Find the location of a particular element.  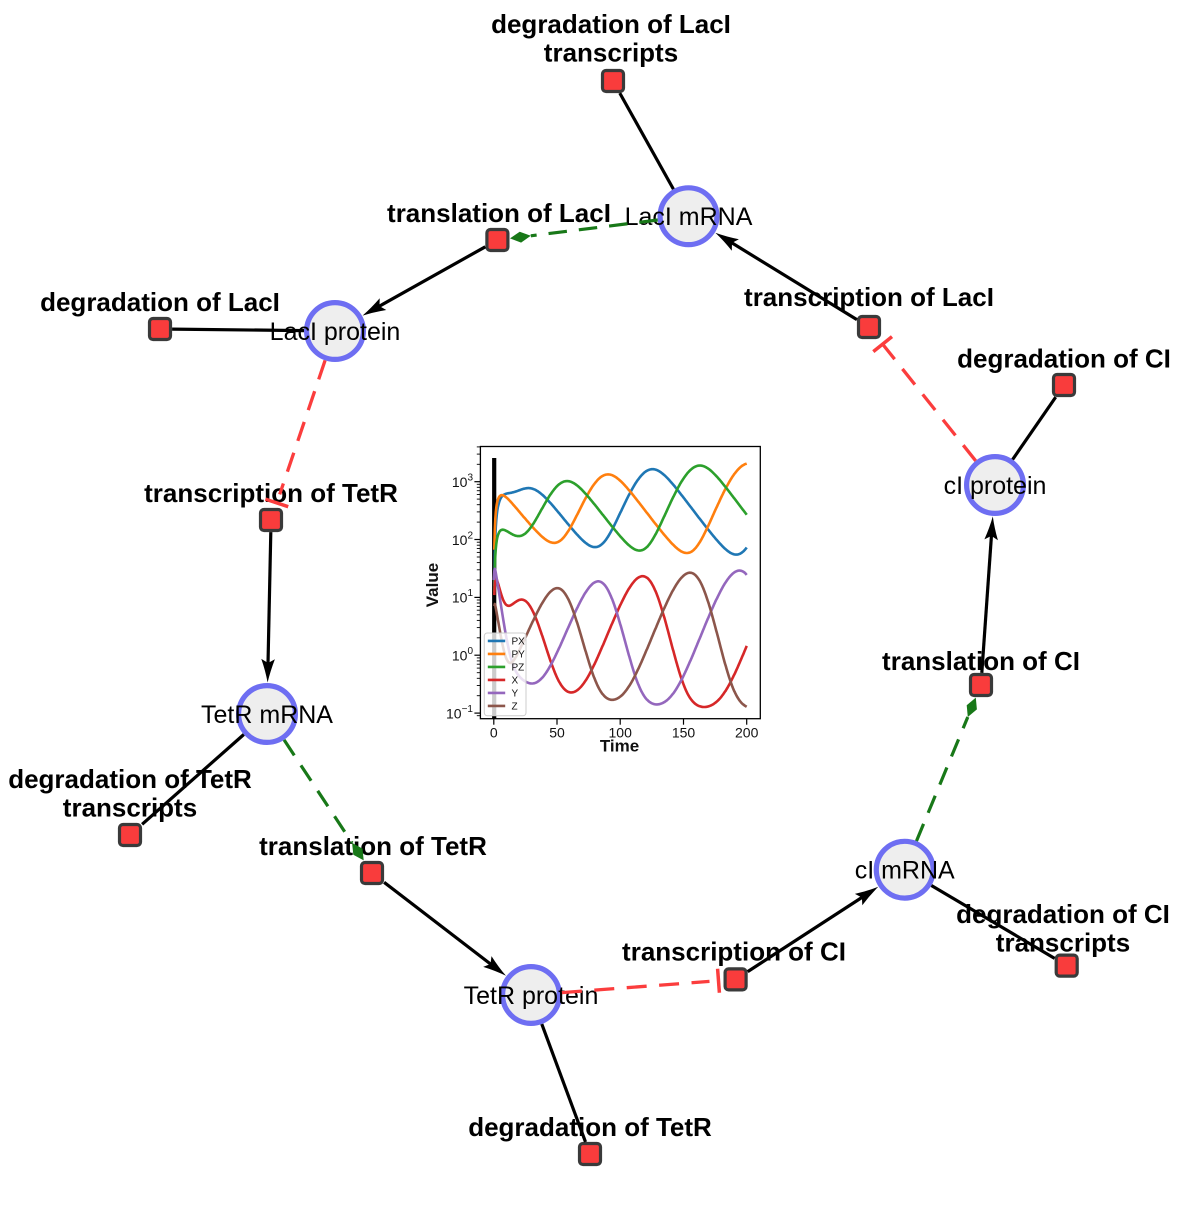

svg-text: cI mRNA is located at coordinates (905, 871).